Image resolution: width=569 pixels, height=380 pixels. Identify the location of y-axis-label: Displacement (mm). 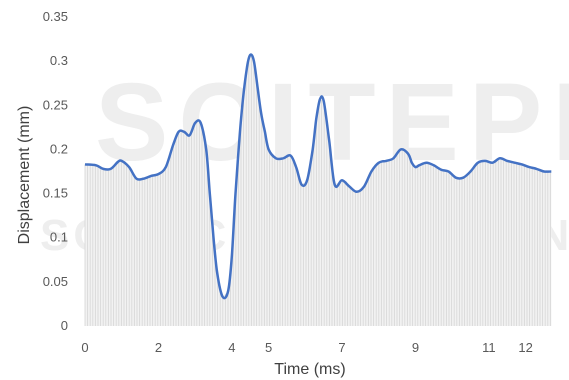
(24, 175).